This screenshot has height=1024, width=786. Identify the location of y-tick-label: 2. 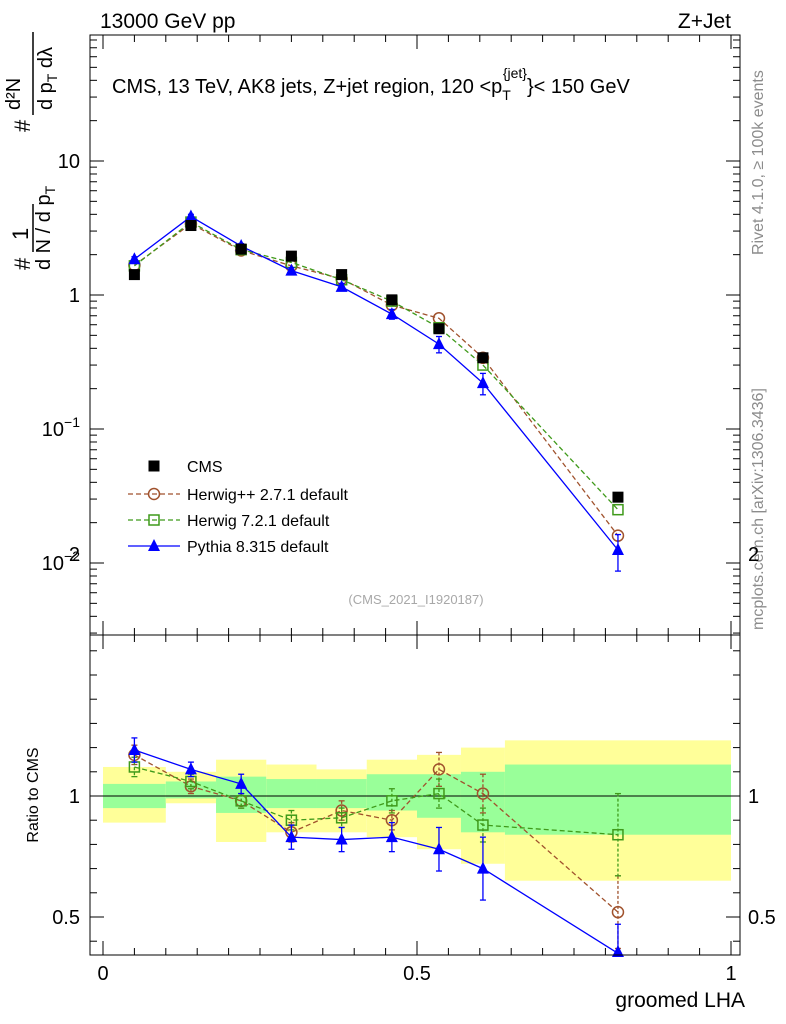
(74, 555).